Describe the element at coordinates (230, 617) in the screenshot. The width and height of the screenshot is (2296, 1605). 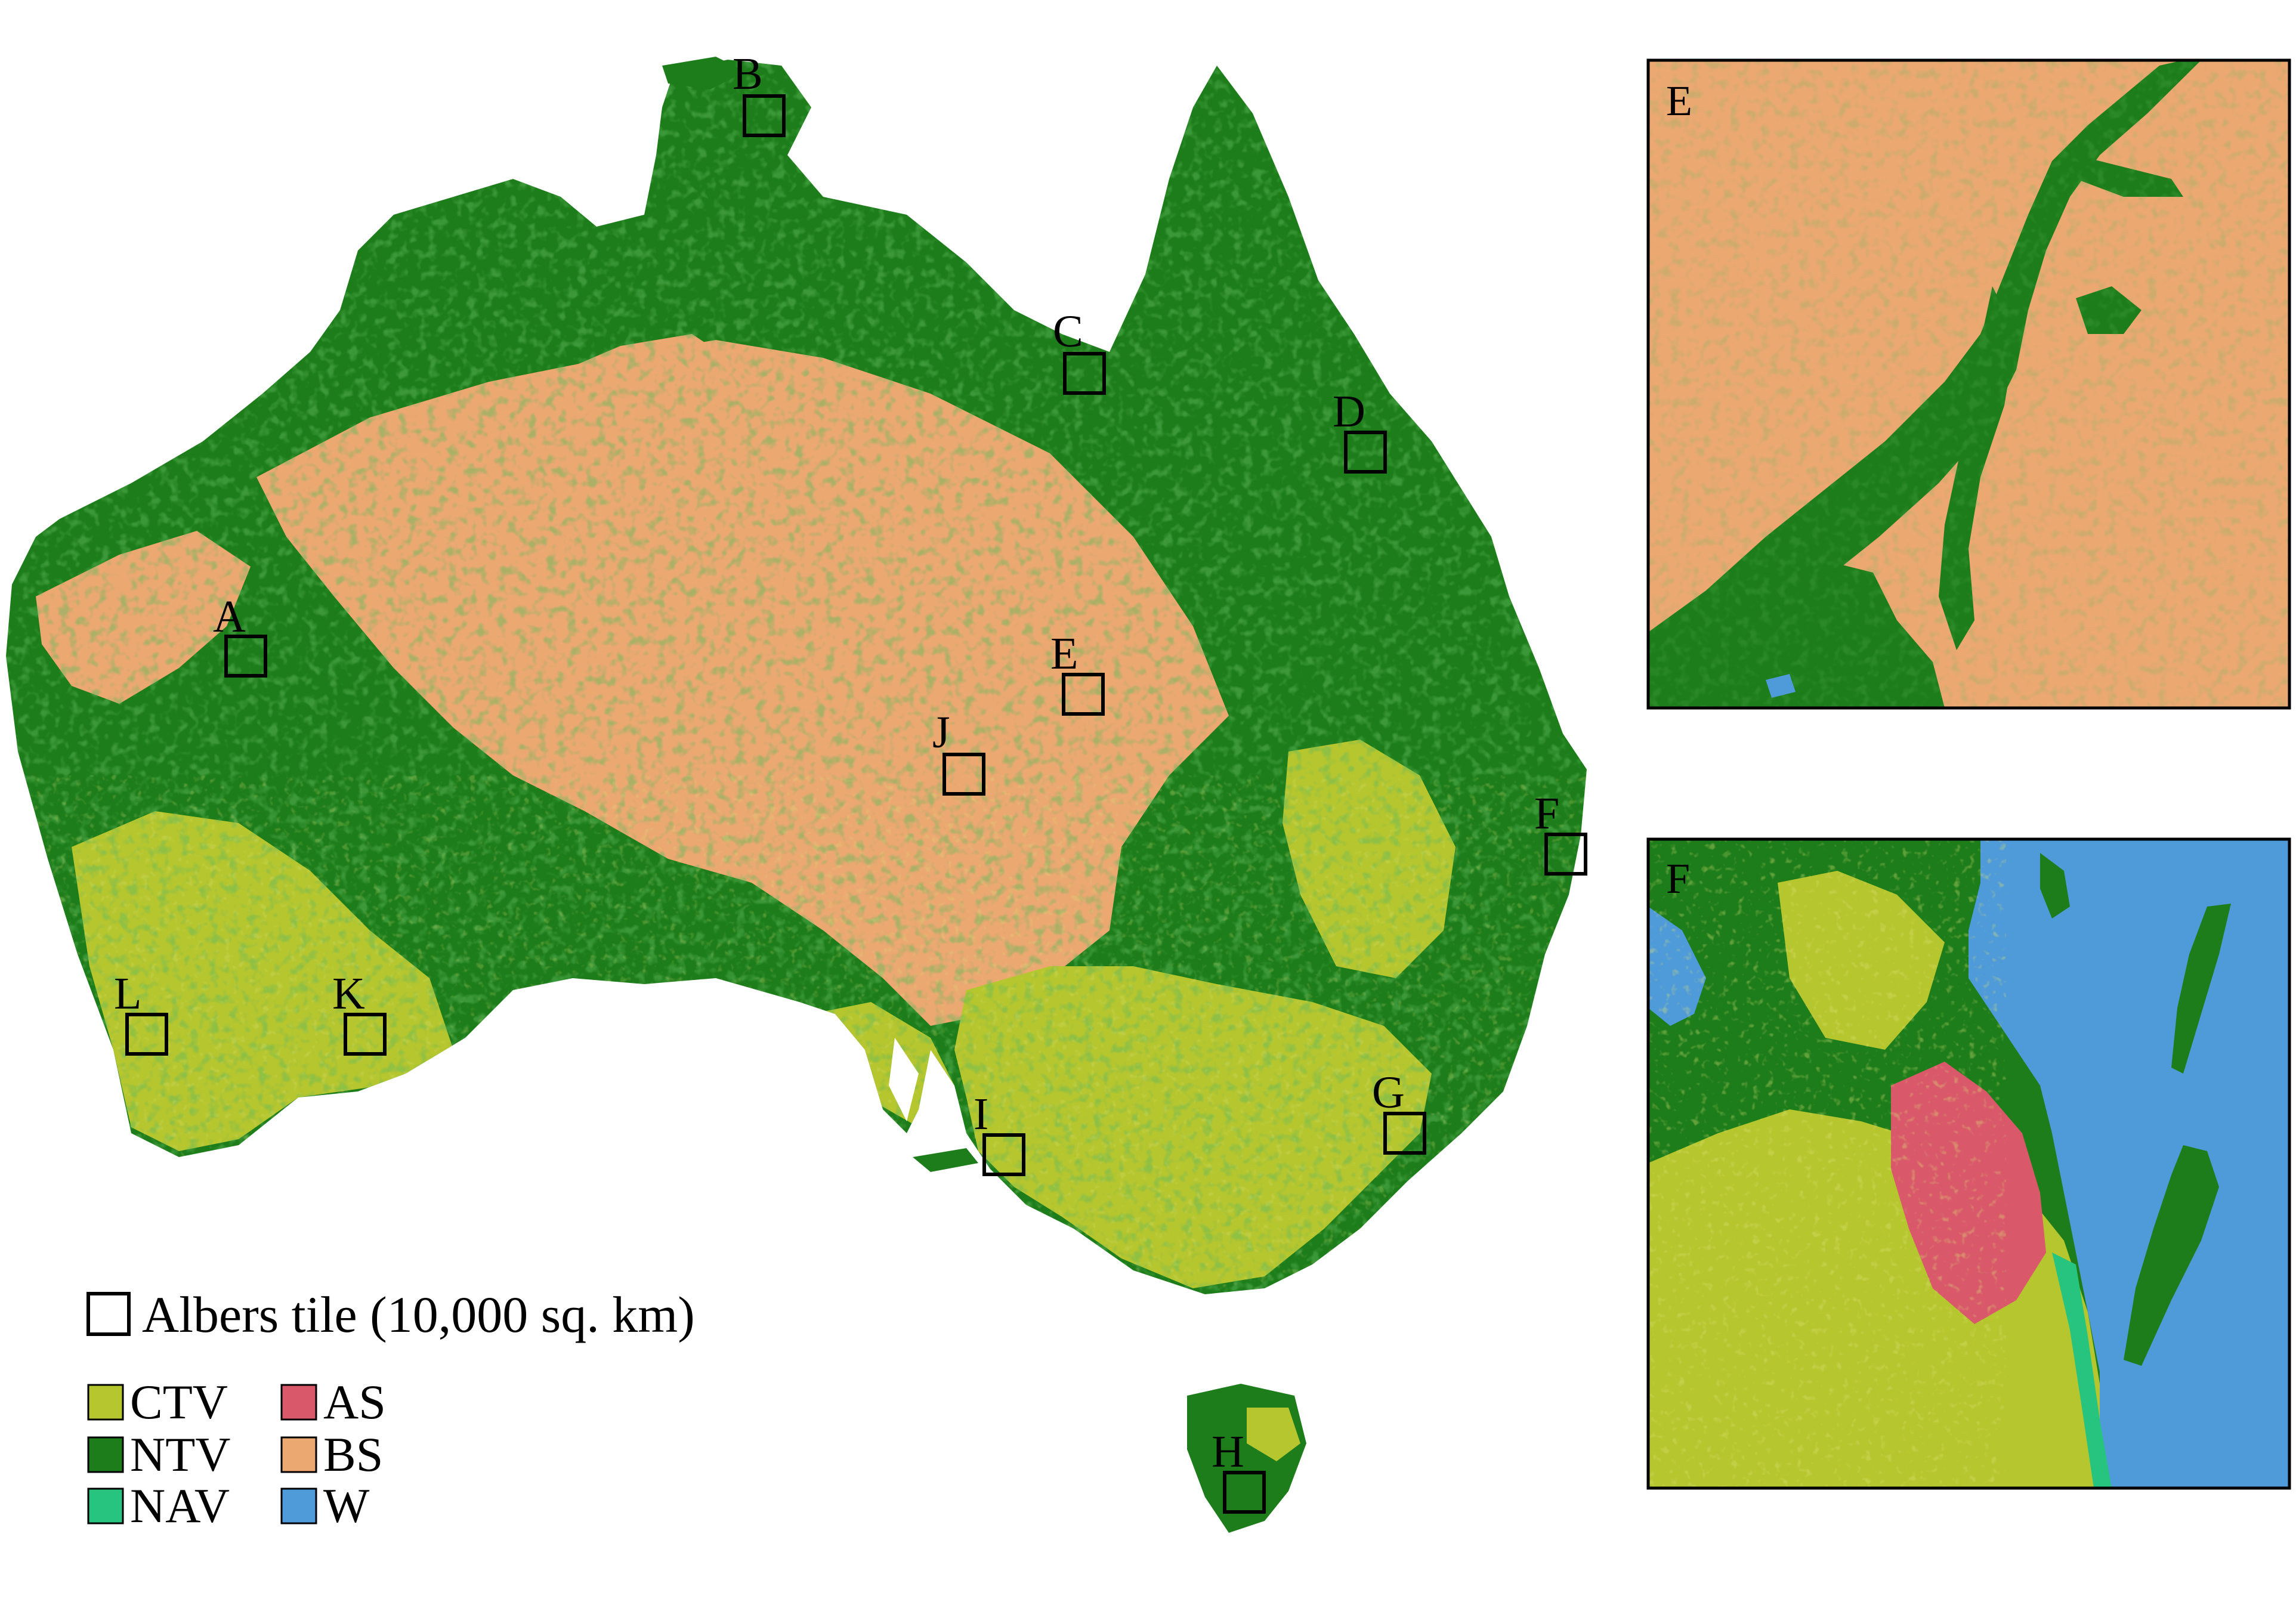
I see `tile-a-label: A` at that location.